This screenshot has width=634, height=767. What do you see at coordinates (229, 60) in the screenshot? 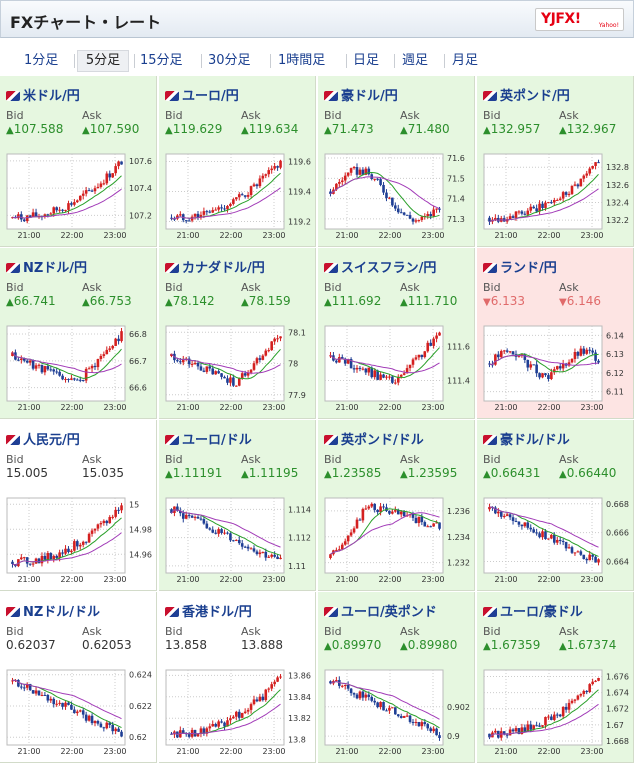
I see `tab-30min: 30分足` at bounding box center [229, 60].